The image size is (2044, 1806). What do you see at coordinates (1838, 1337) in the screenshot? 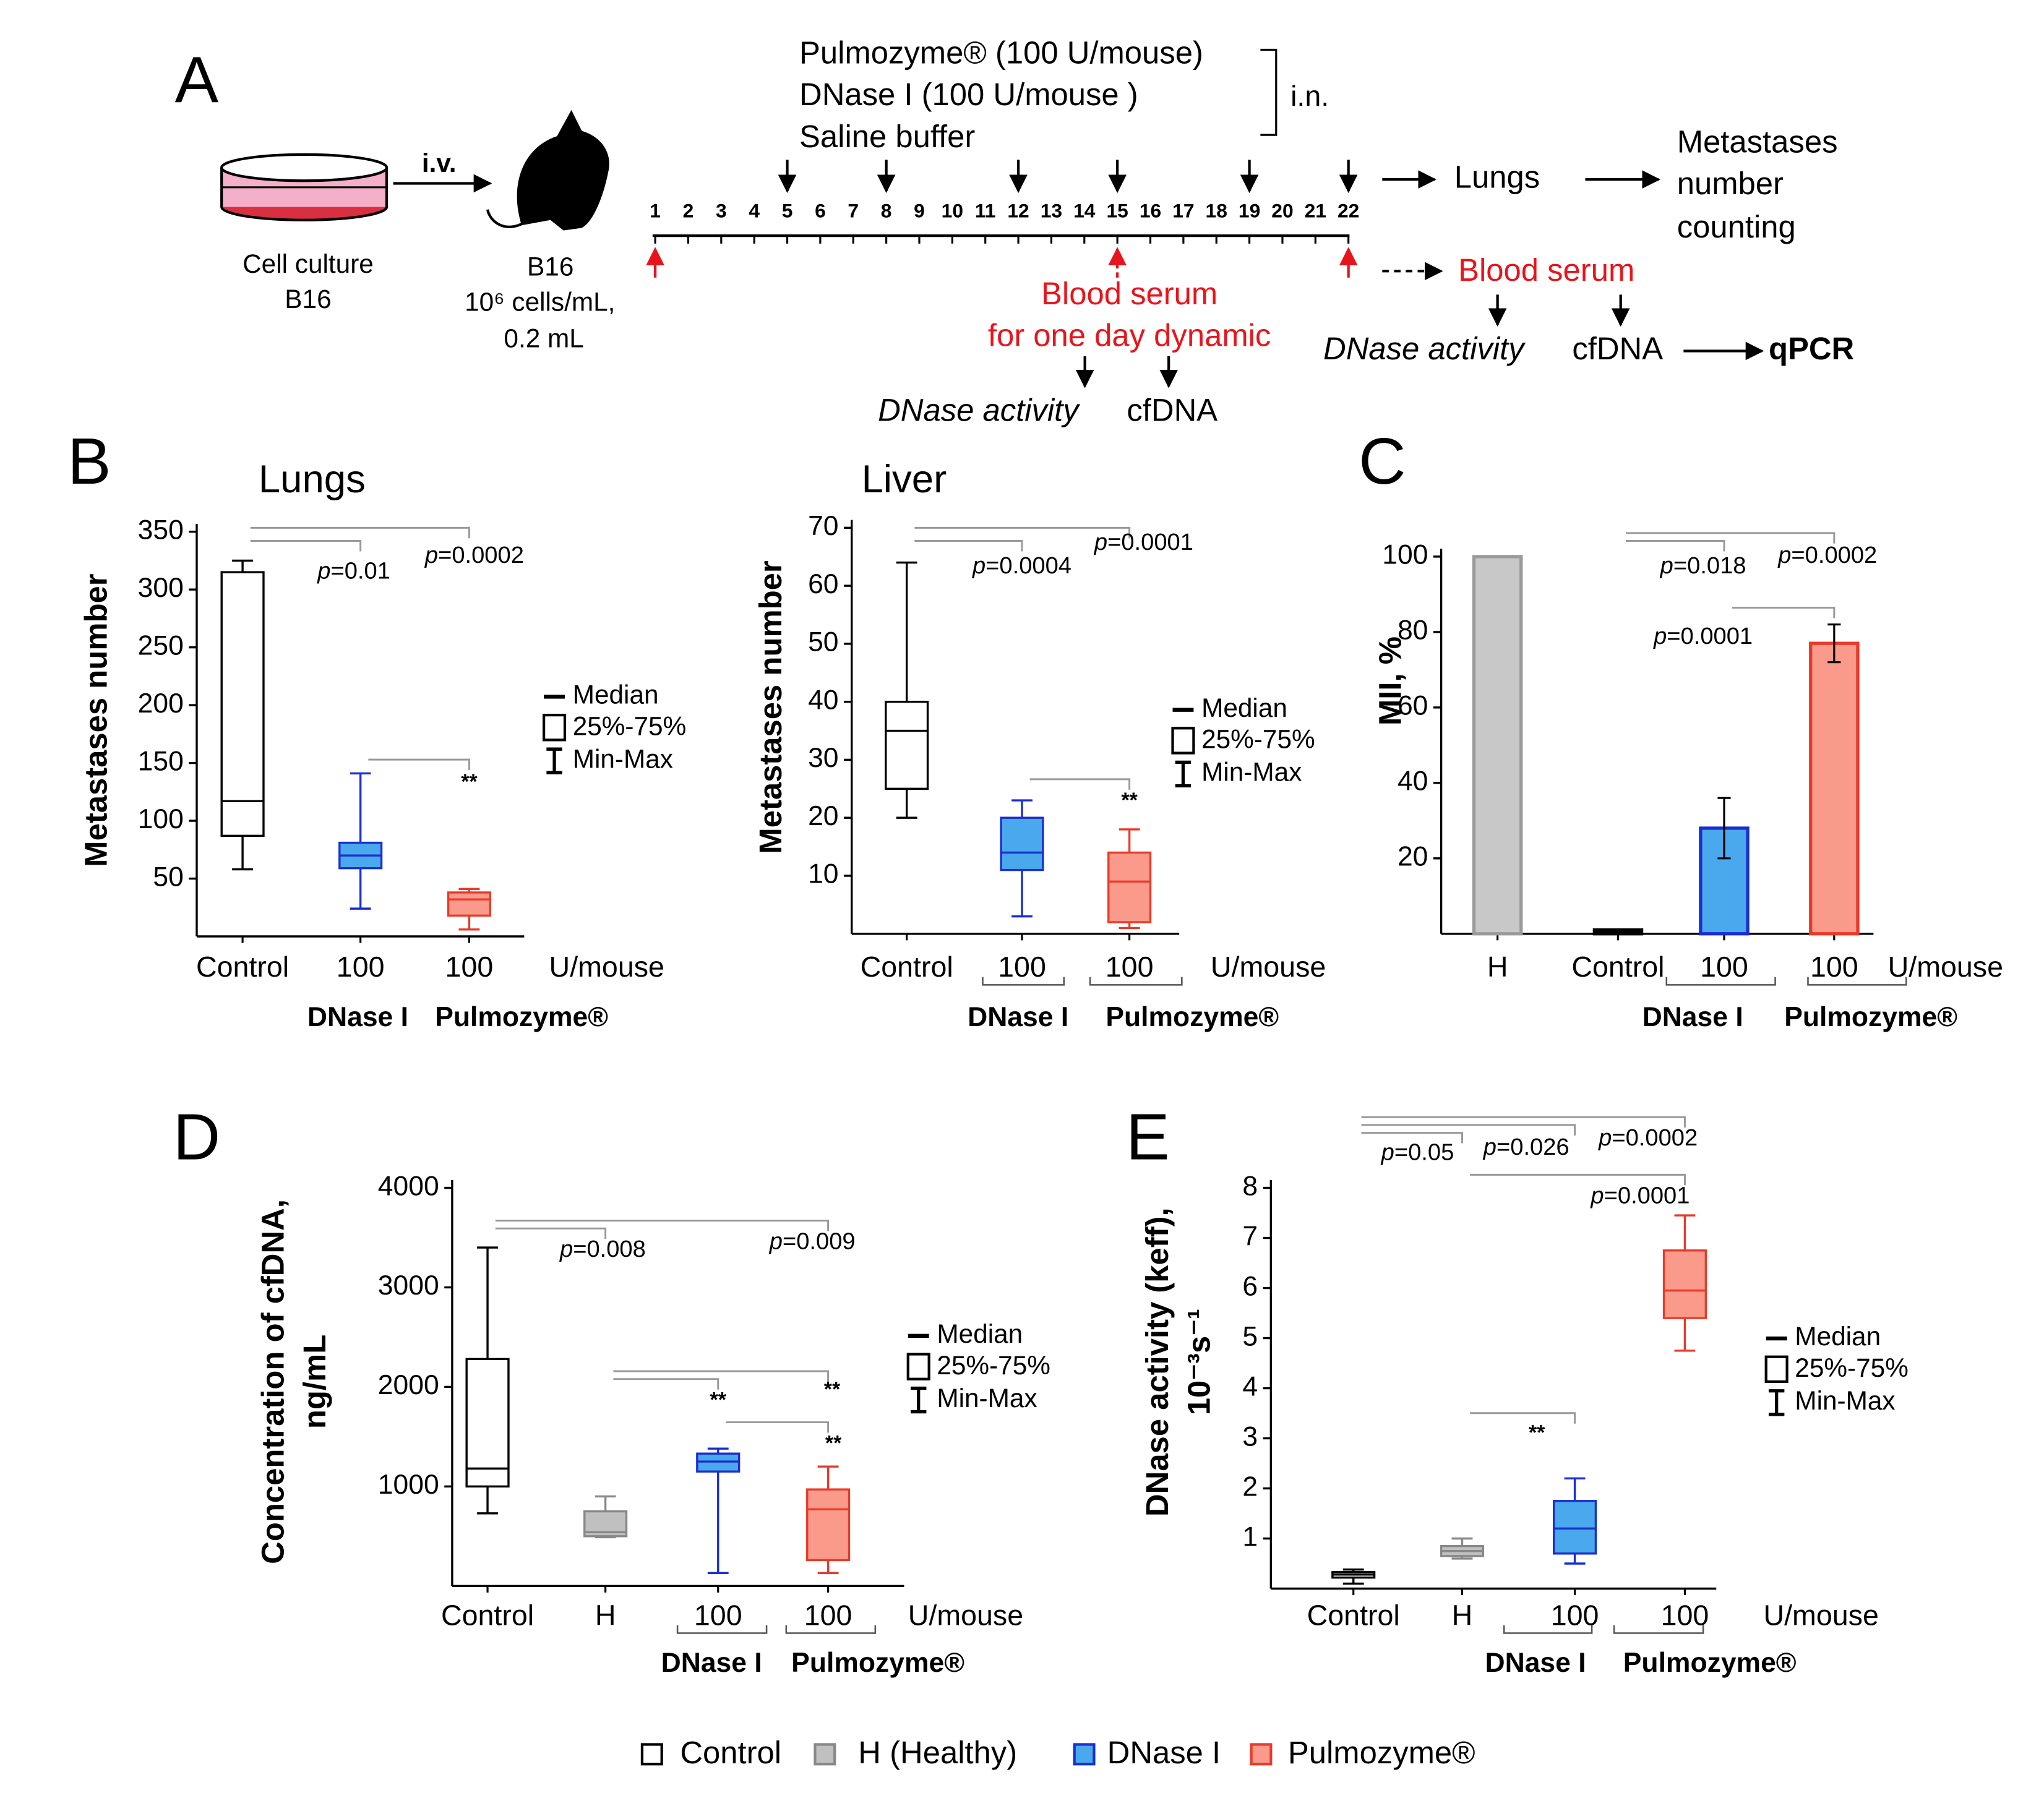
I see `legend-label: Median` at bounding box center [1838, 1337].